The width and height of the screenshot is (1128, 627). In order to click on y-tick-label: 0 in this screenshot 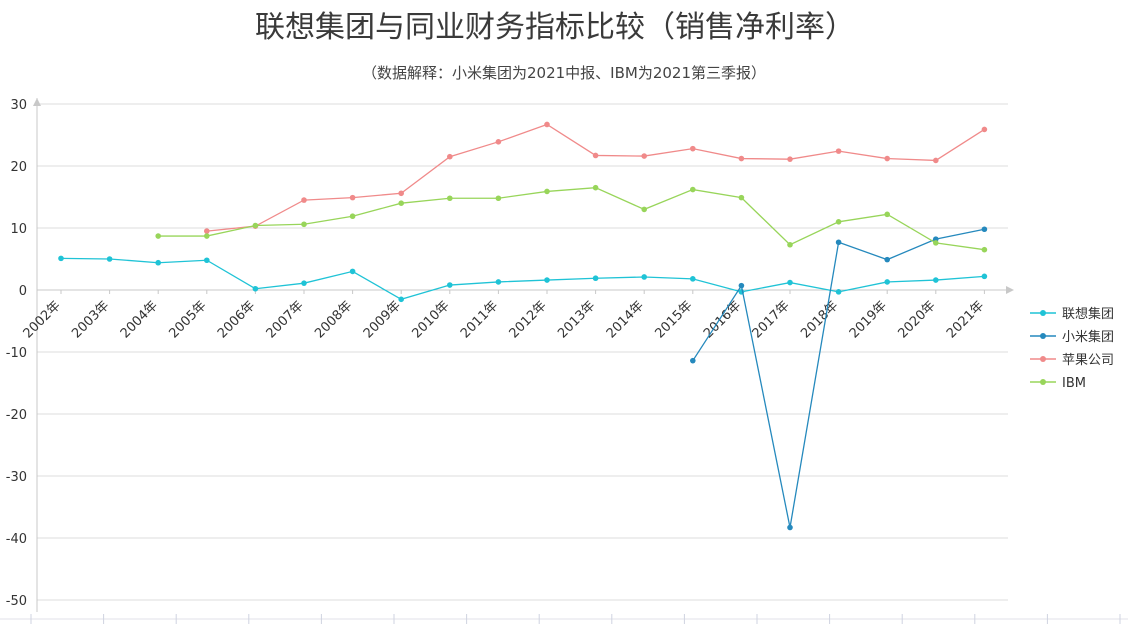, I will do `click(23, 291)`.